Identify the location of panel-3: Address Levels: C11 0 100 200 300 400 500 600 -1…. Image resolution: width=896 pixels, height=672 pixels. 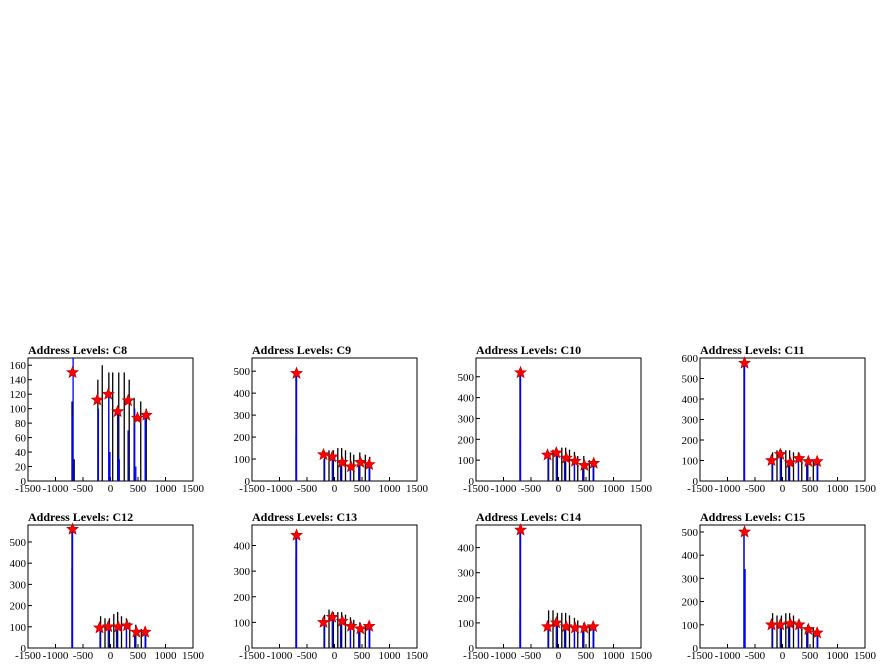
(779, 419).